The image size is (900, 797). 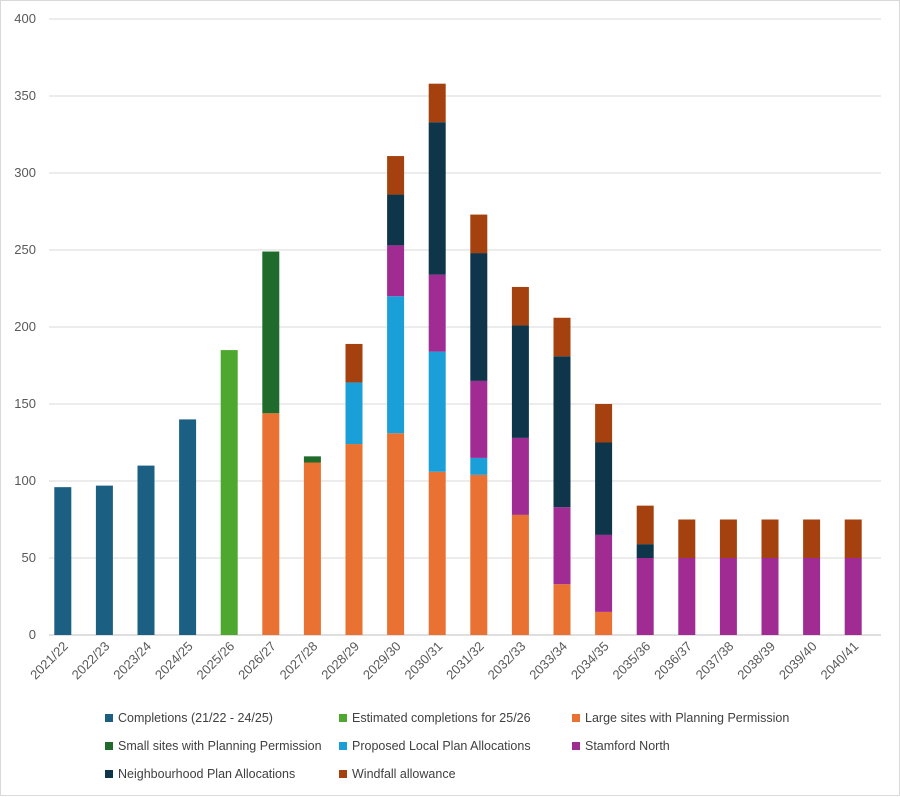 What do you see at coordinates (627, 746) in the screenshot?
I see `legend-label: Stamford North` at bounding box center [627, 746].